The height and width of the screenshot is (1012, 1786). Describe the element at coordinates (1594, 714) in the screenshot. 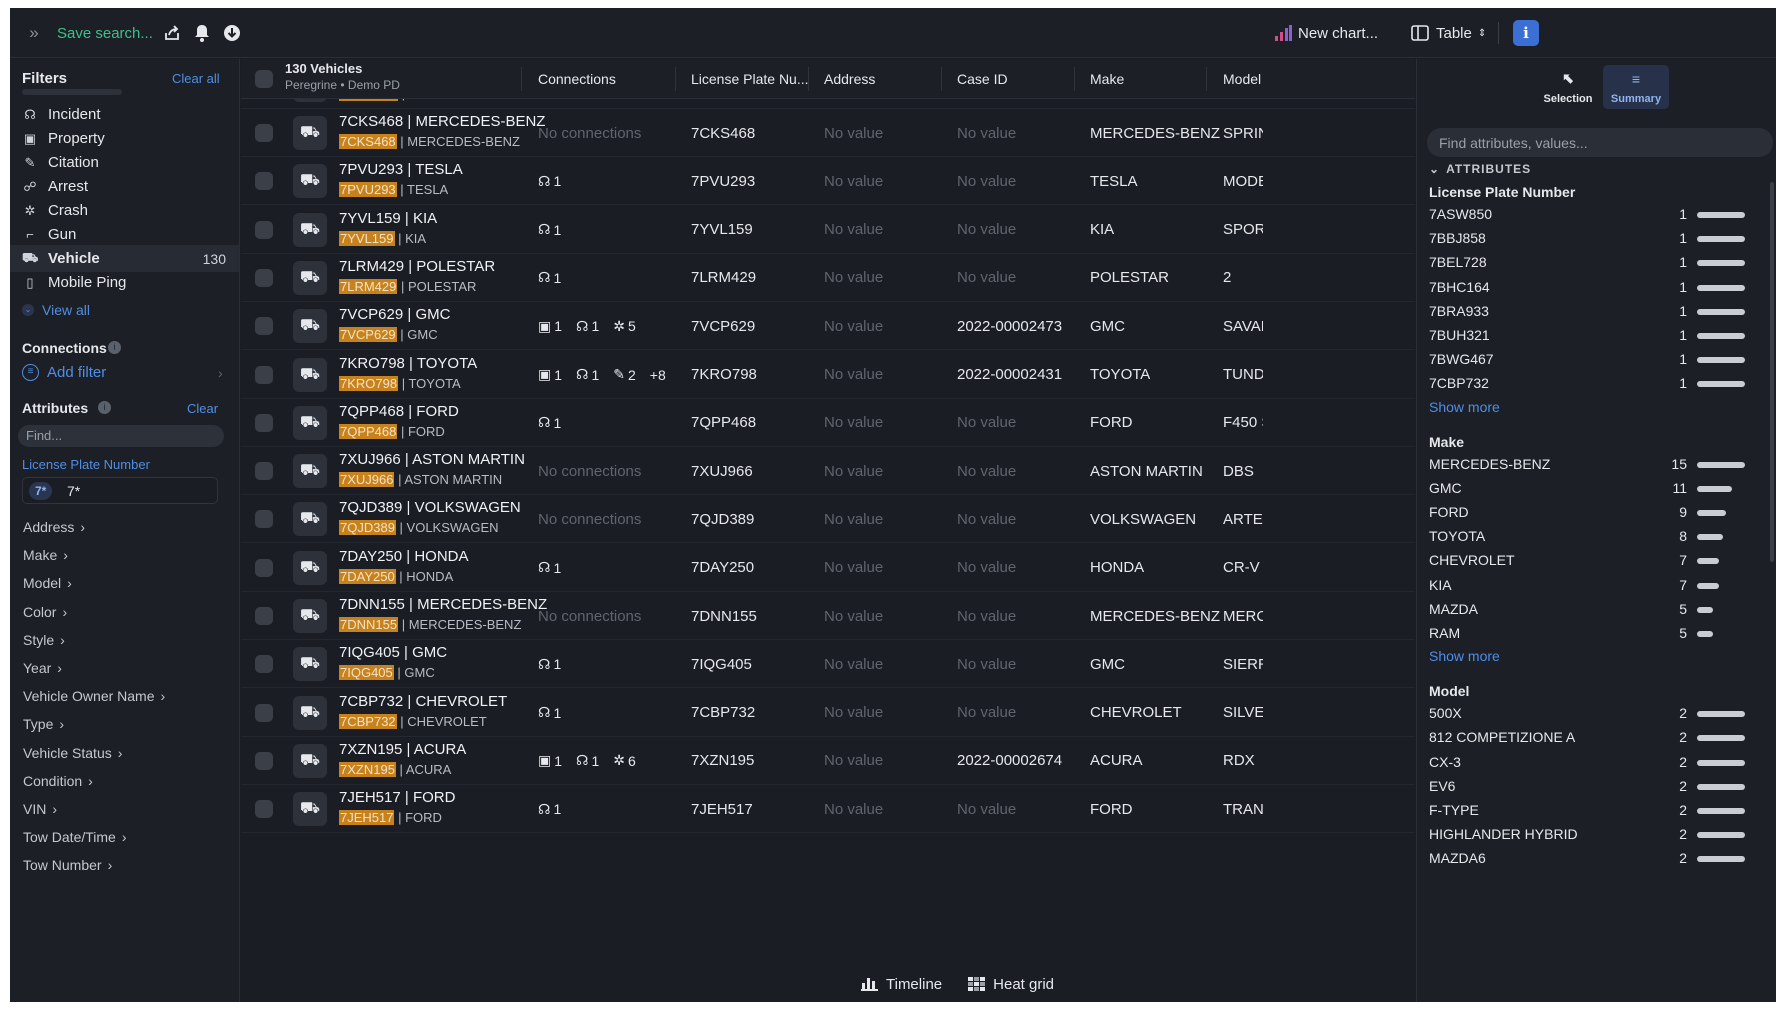

I see `attribute-value-row: 500X 2` at that location.